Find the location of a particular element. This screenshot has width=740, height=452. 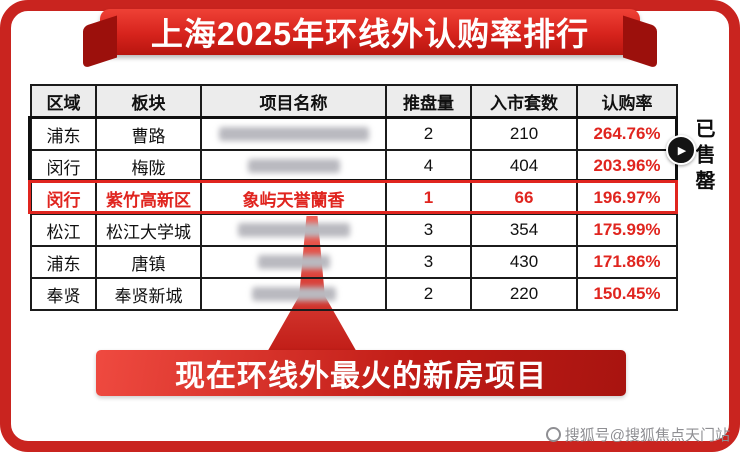

table-row-highlighted: 闵行 紫竹高新区 象屿天誉蘭香 1 66 196.97% is located at coordinates (354, 198).